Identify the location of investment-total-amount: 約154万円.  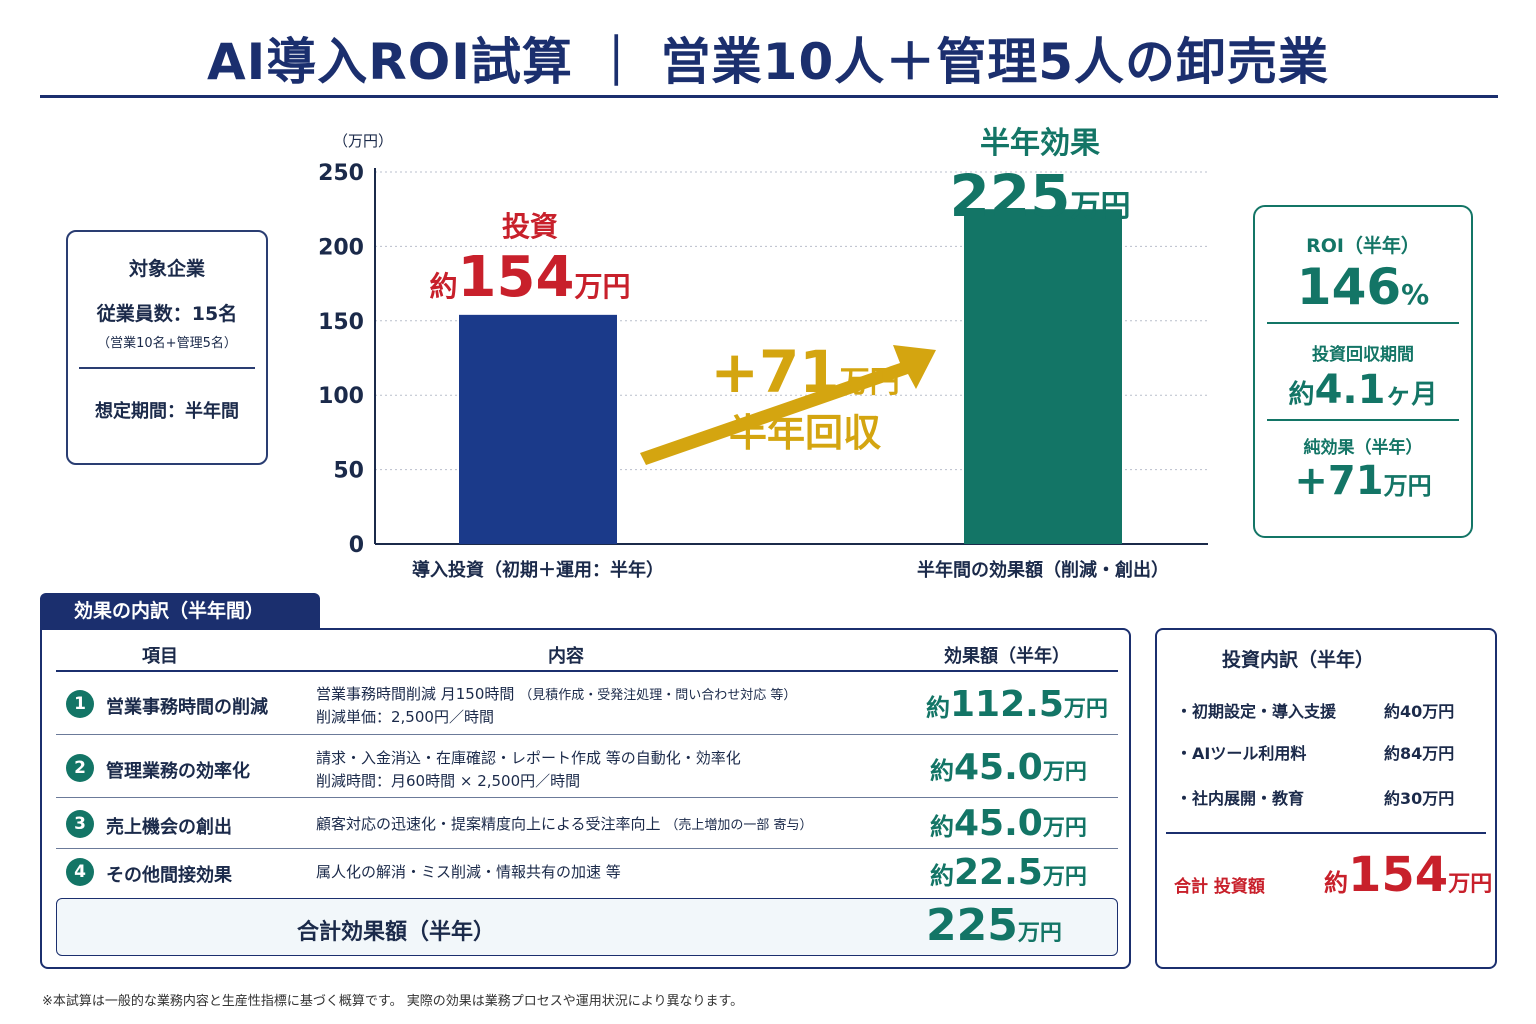
(1408, 875).